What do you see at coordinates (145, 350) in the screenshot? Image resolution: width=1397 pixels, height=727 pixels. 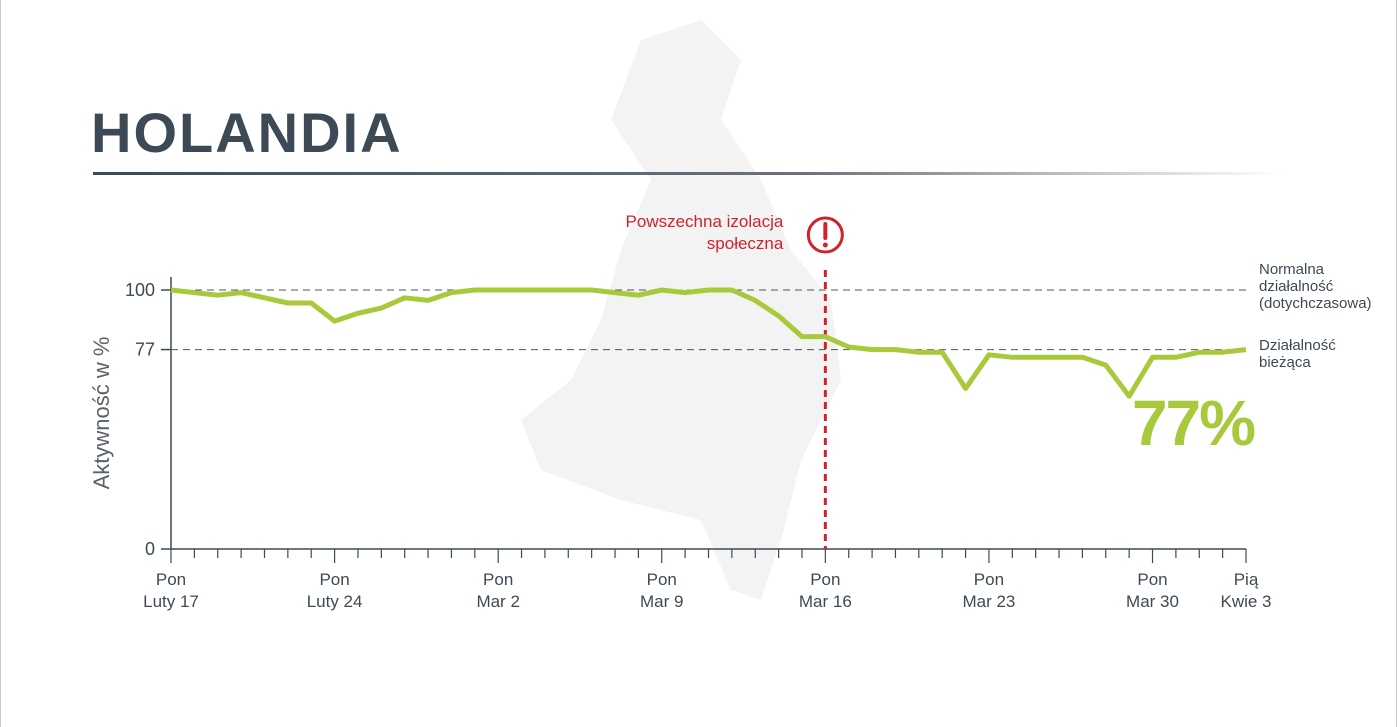 I see `y-tick-label: 77` at bounding box center [145, 350].